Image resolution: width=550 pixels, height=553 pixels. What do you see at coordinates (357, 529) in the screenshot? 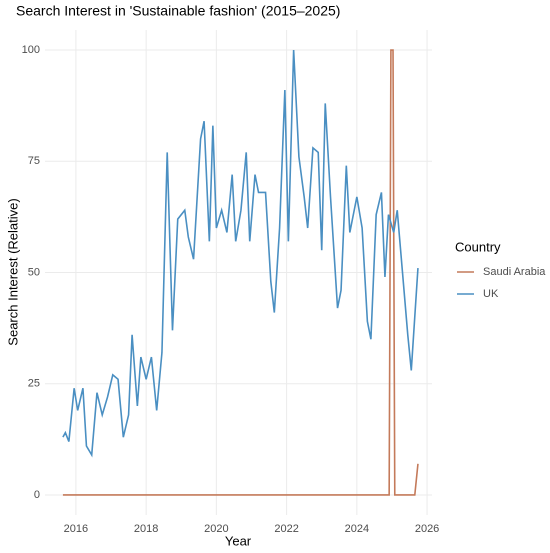
I see `x-tick-label: 2024` at bounding box center [357, 529].